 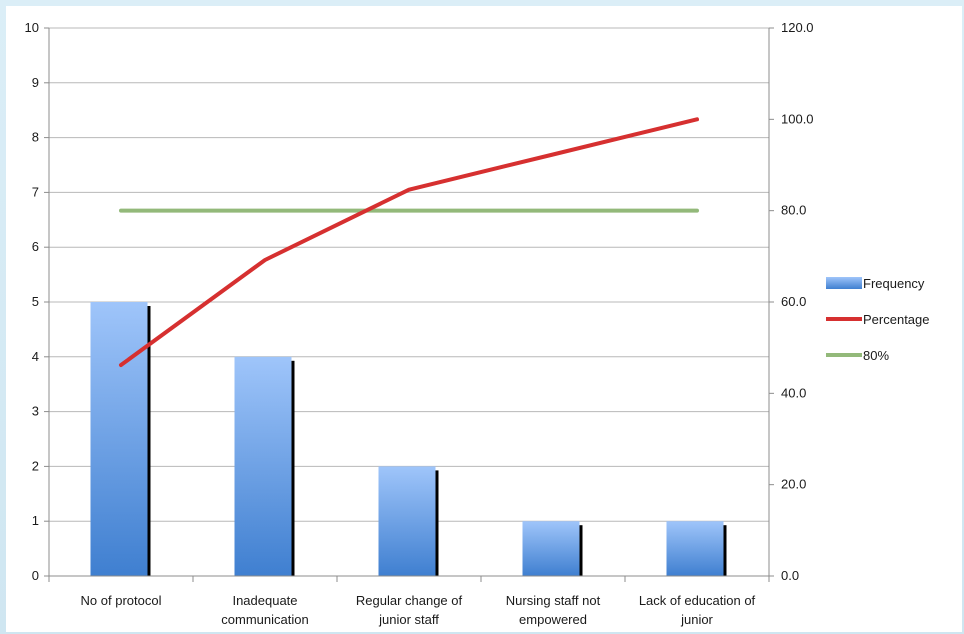 I want to click on right-axis-tick-label: 20.0, so click(x=793, y=484).